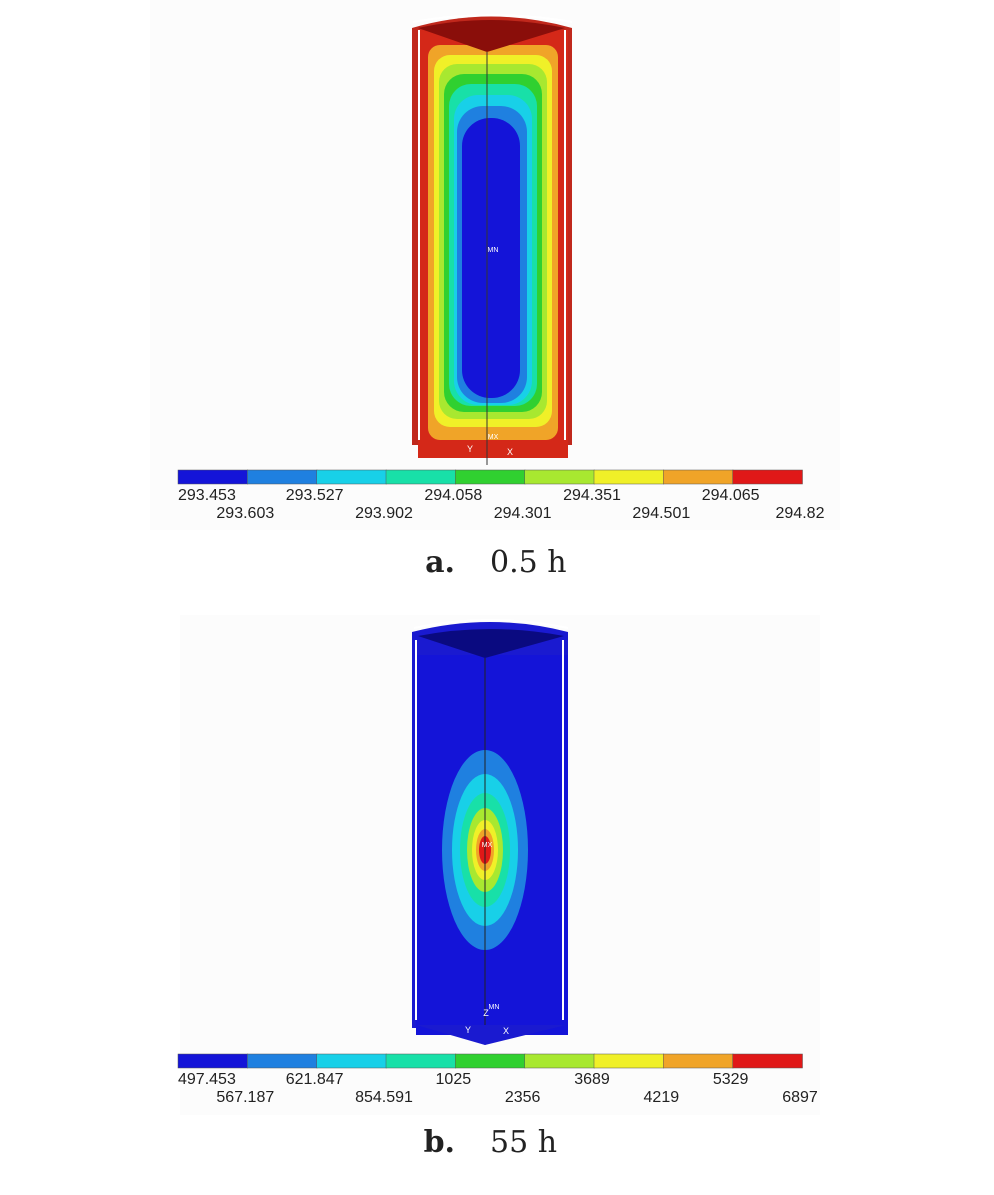  I want to click on panel-label: a., so click(440, 562).